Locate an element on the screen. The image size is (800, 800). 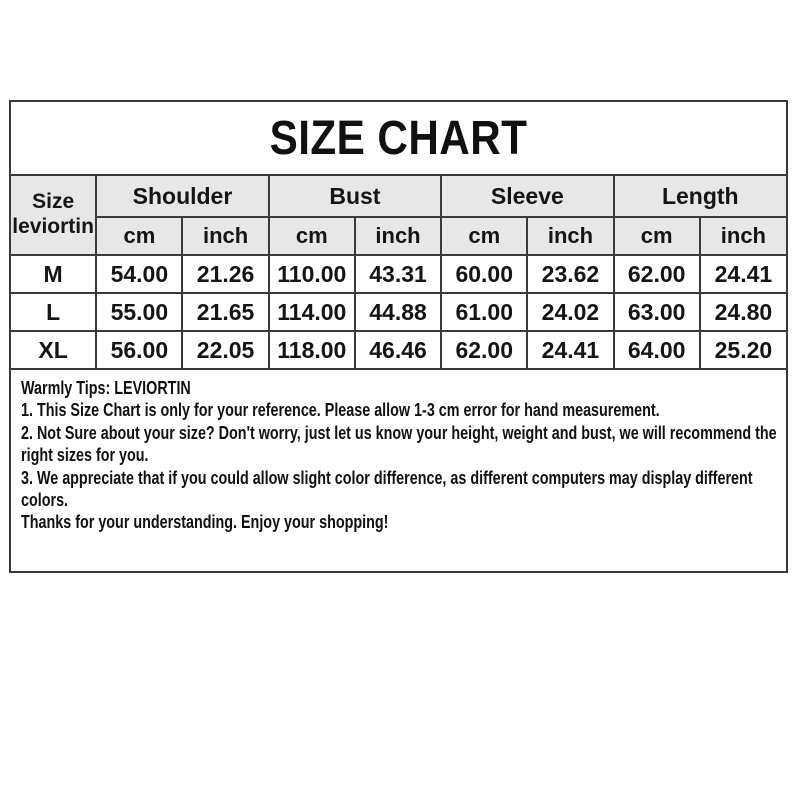
column-group-length: Length is located at coordinates (700, 196).